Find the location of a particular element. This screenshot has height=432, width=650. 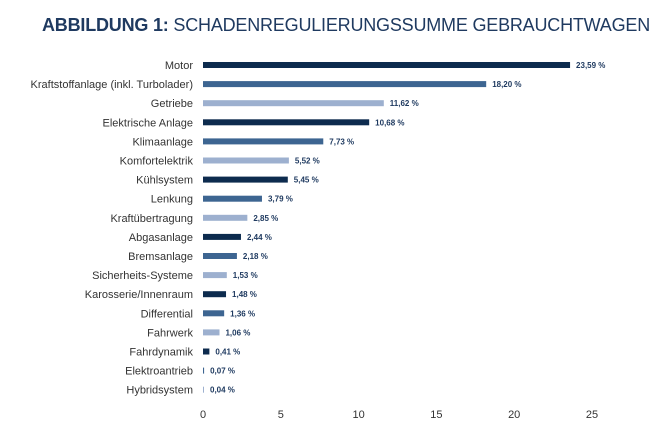

data-label: 2,18 % is located at coordinates (255, 256).